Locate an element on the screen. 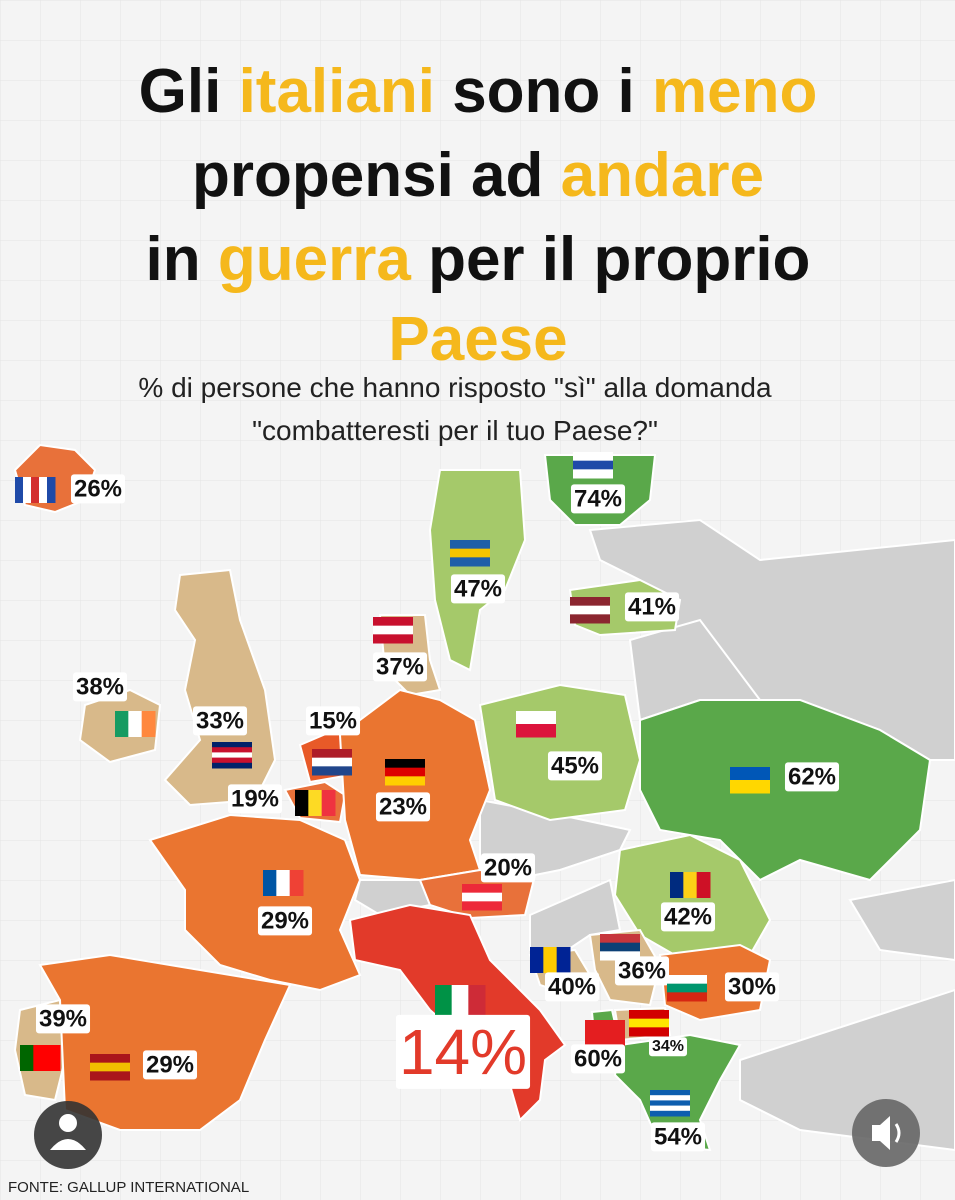 The image size is (955, 1200). country-label: 74% is located at coordinates (598, 498).